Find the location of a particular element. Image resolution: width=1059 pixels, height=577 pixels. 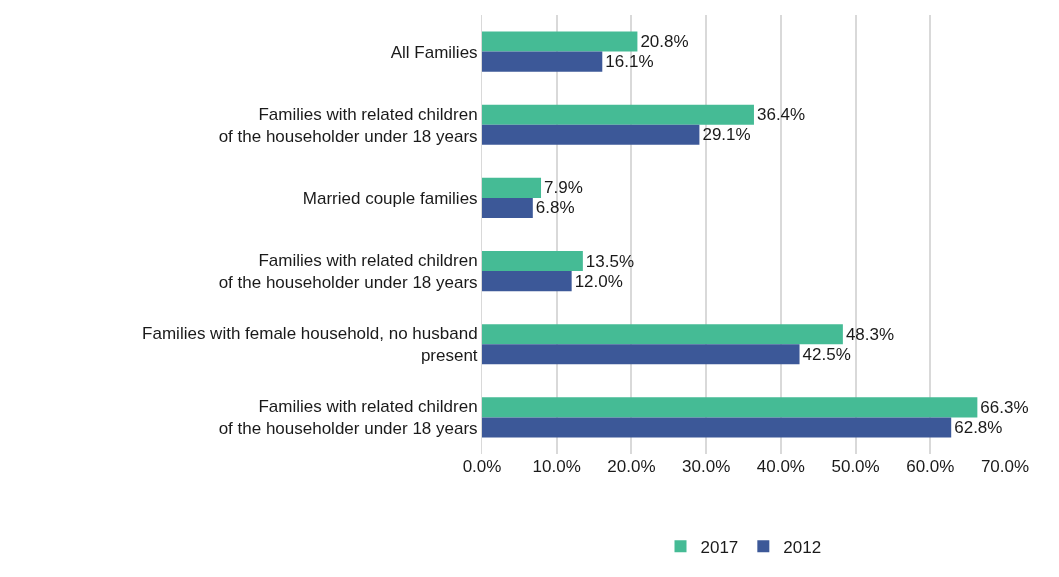

y-tick-label: Families with female household, no husband present is located at coordinates (310, 345).